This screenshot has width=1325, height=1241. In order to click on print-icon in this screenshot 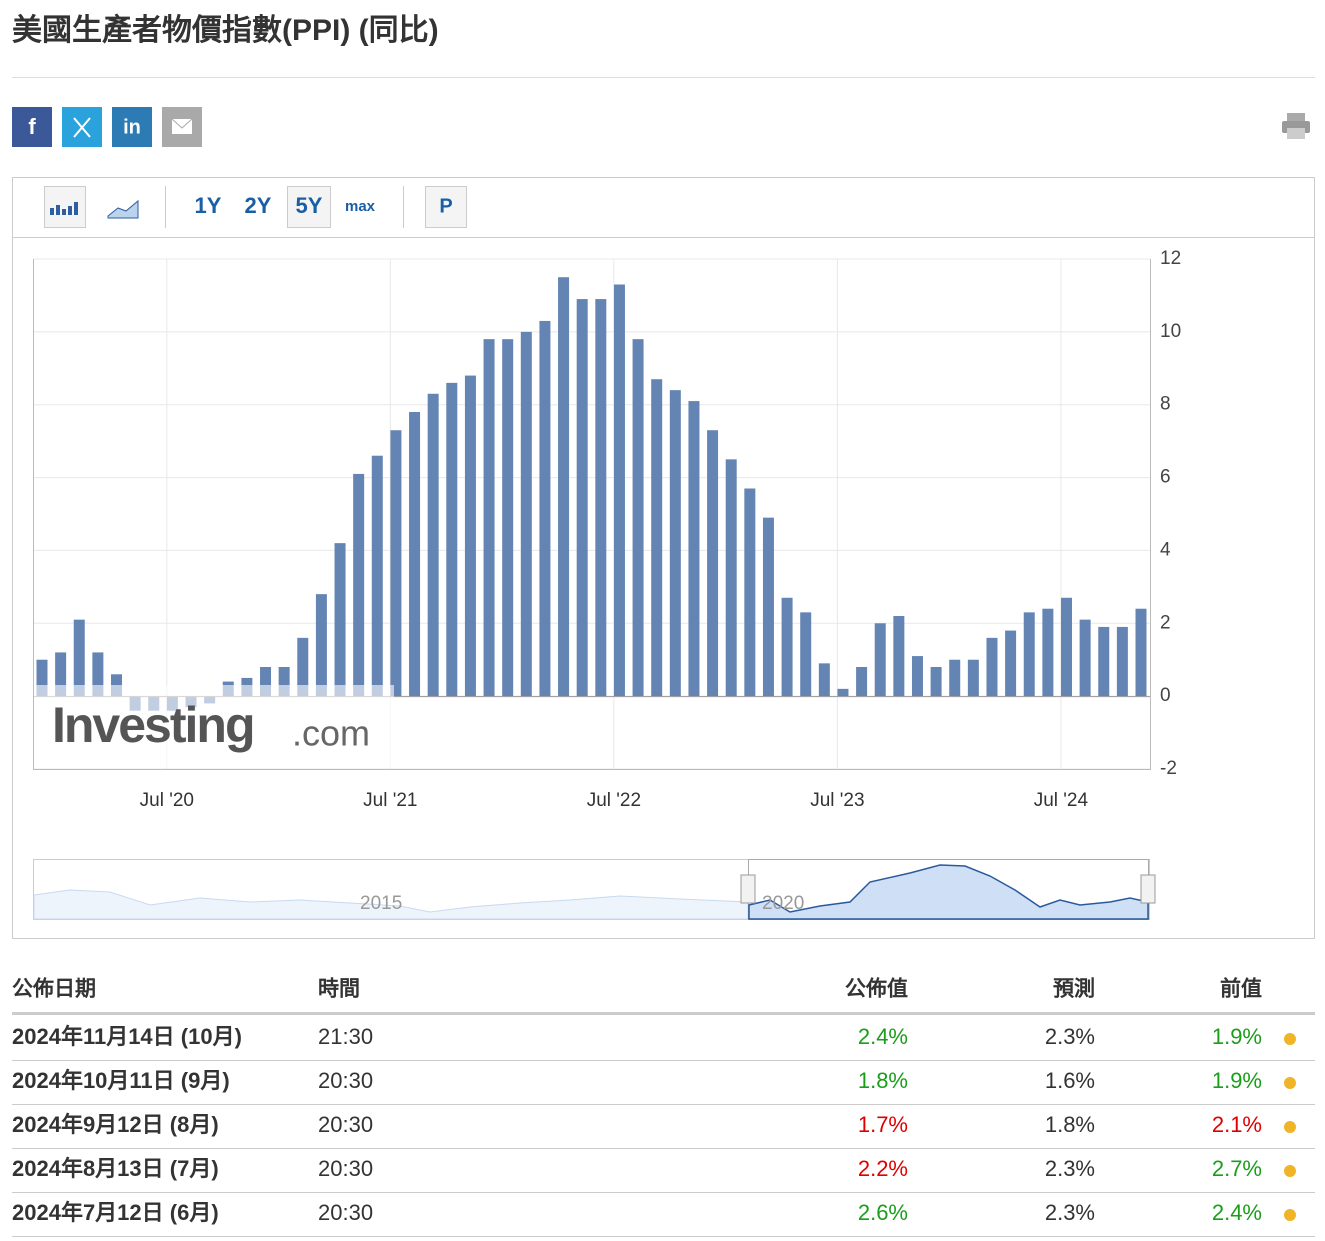, I will do `click(1296, 126)`.